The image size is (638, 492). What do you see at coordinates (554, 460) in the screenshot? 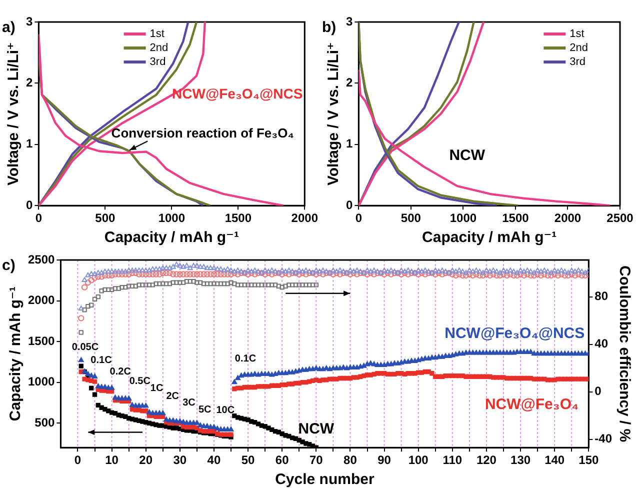
I see `x-tick-label: 140` at bounding box center [554, 460].